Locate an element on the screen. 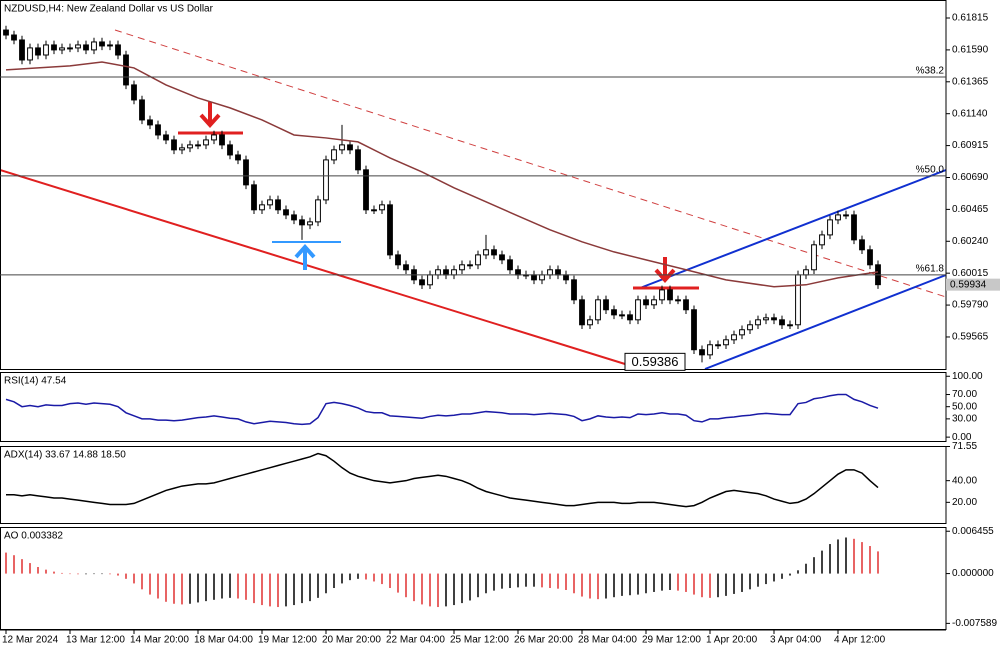 This screenshot has width=1000, height=650. x-tick-label: 13 Mar 12:00 is located at coordinates (95, 640).